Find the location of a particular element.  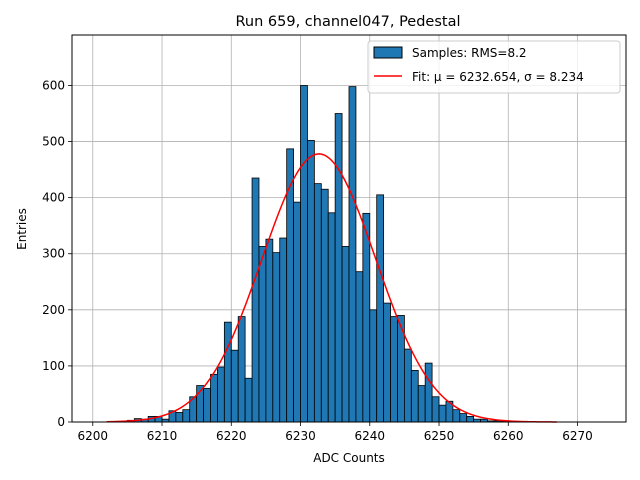

x-axis-ticks: 6200 6210 6220 6230 6240 6250 6260 6270 is located at coordinates (335, 432).